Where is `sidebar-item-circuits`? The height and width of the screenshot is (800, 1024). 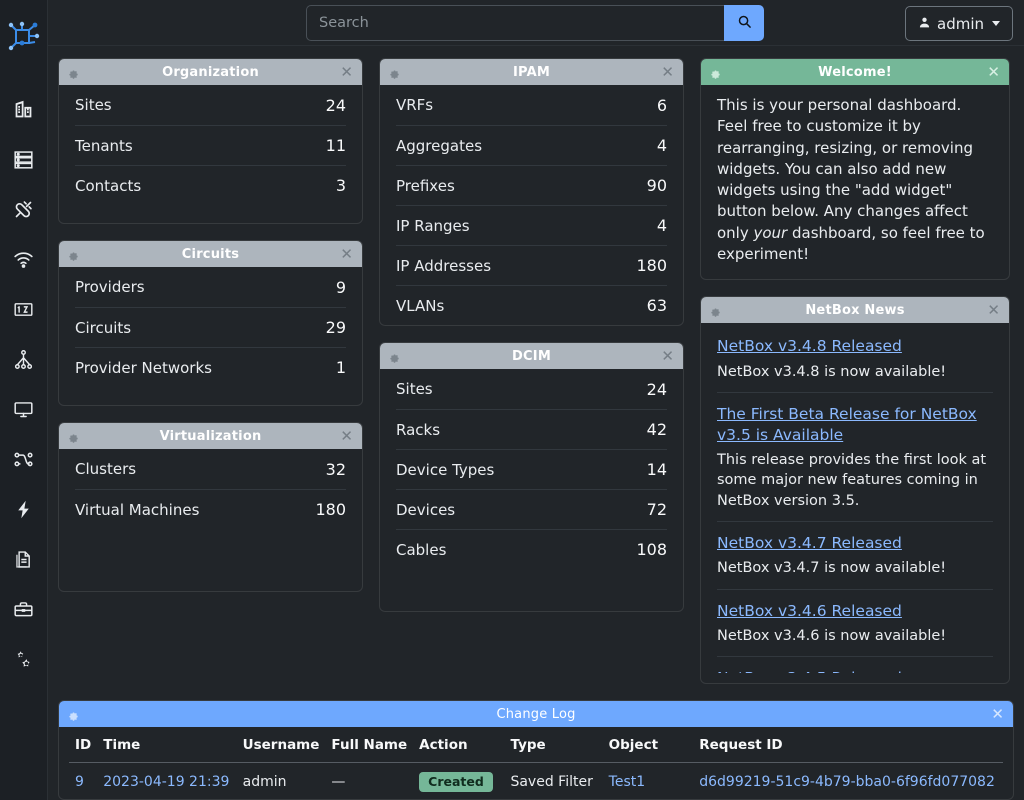
sidebar-item-circuits is located at coordinates (24, 459).